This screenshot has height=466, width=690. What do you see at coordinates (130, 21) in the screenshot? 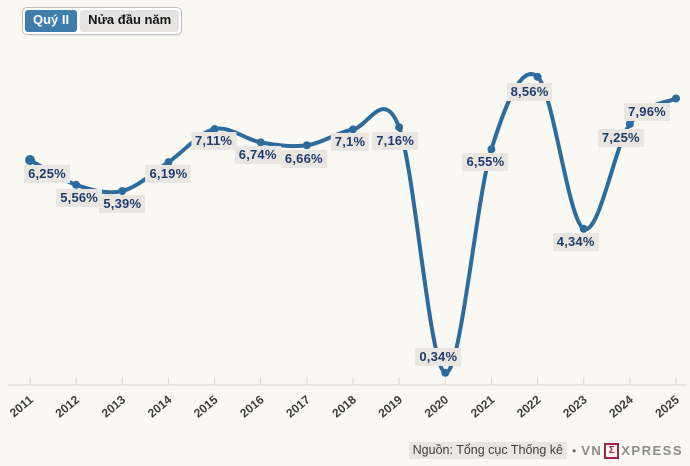
I see `toggle-first-half-year-button: Nửa đầu năm` at bounding box center [130, 21].